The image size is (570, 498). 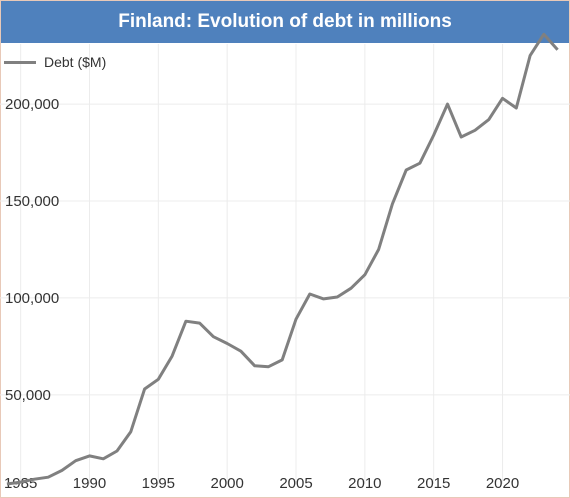 I want to click on x-tick-label: 2000, so click(x=226, y=483).